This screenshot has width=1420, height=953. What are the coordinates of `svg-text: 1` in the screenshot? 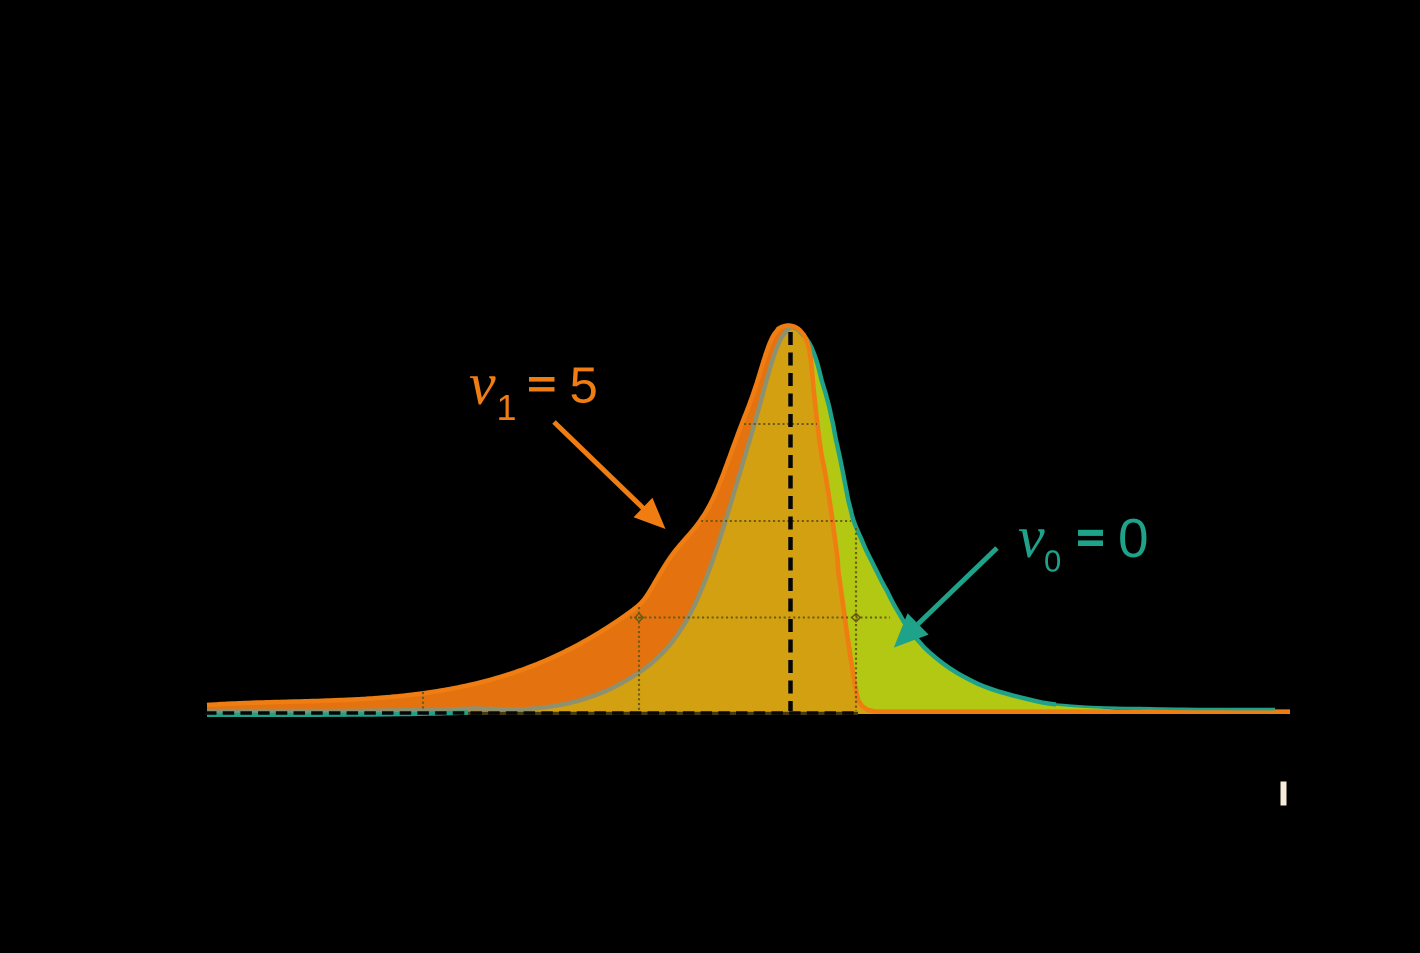 It's located at (507, 407).